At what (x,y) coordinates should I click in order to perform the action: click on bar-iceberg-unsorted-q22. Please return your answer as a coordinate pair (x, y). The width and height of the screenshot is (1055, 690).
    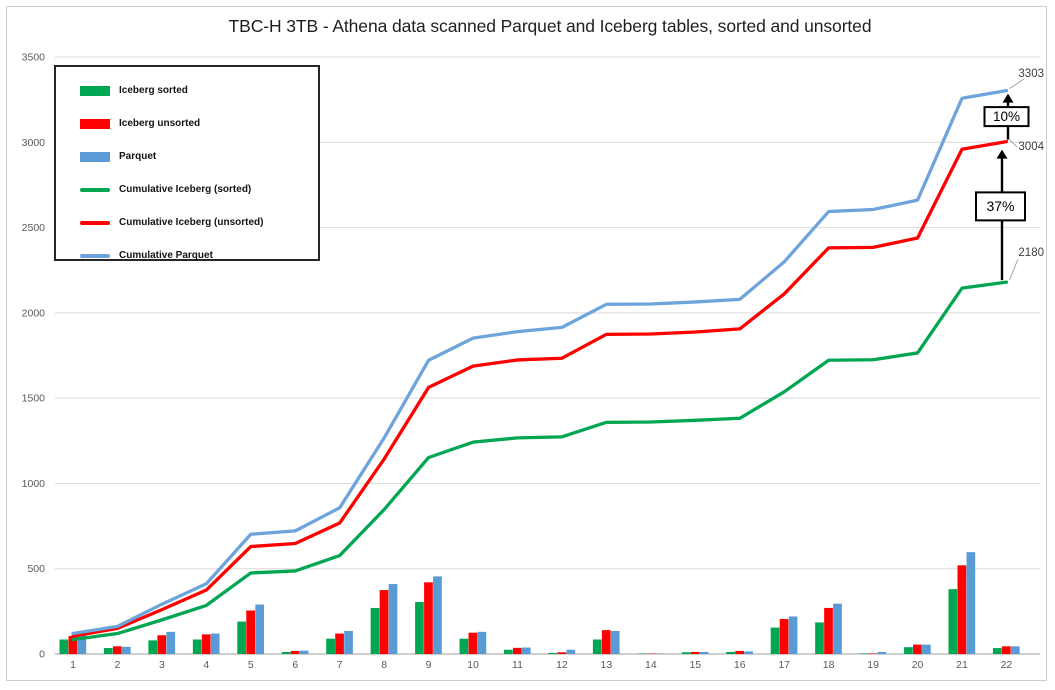
    Looking at the image, I should click on (1006, 650).